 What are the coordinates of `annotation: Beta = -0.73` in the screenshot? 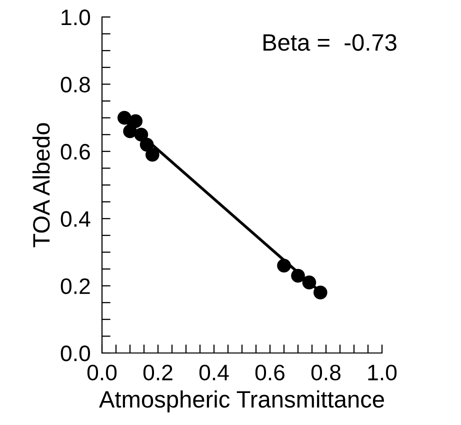 It's located at (330, 42).